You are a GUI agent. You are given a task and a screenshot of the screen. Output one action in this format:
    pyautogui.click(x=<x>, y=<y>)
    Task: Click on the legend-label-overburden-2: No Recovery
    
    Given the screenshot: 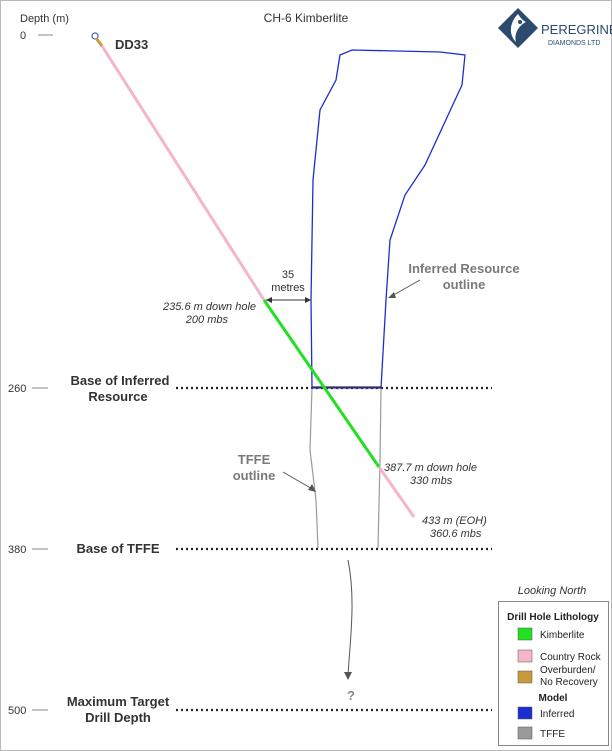 What is the action you would take?
    pyautogui.click(x=569, y=682)
    